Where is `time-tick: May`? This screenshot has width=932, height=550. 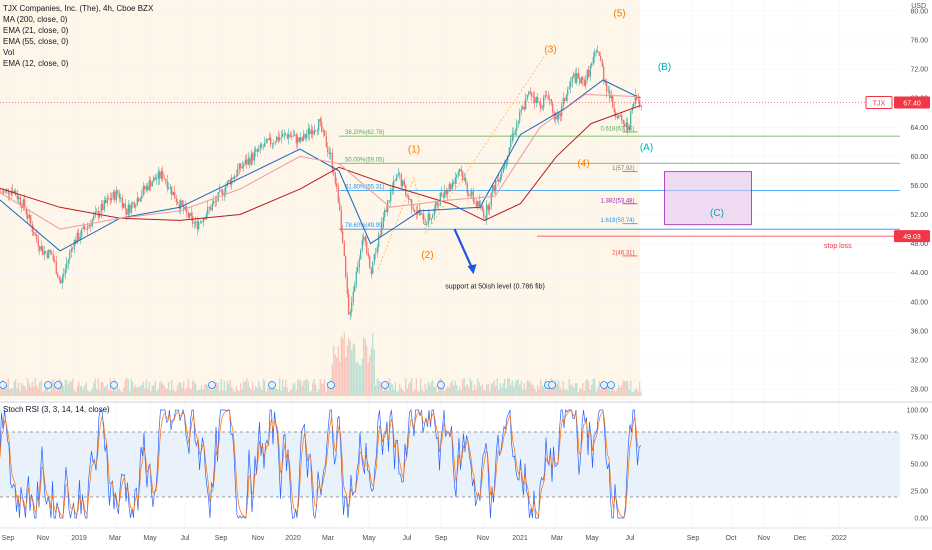
time-tick: May is located at coordinates (150, 538).